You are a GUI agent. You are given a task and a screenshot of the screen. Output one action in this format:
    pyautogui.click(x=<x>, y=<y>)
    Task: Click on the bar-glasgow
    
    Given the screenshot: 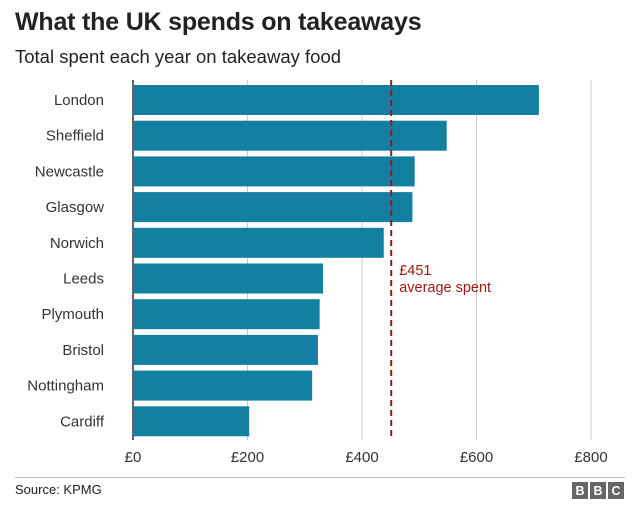 What is the action you would take?
    pyautogui.click(x=273, y=207)
    